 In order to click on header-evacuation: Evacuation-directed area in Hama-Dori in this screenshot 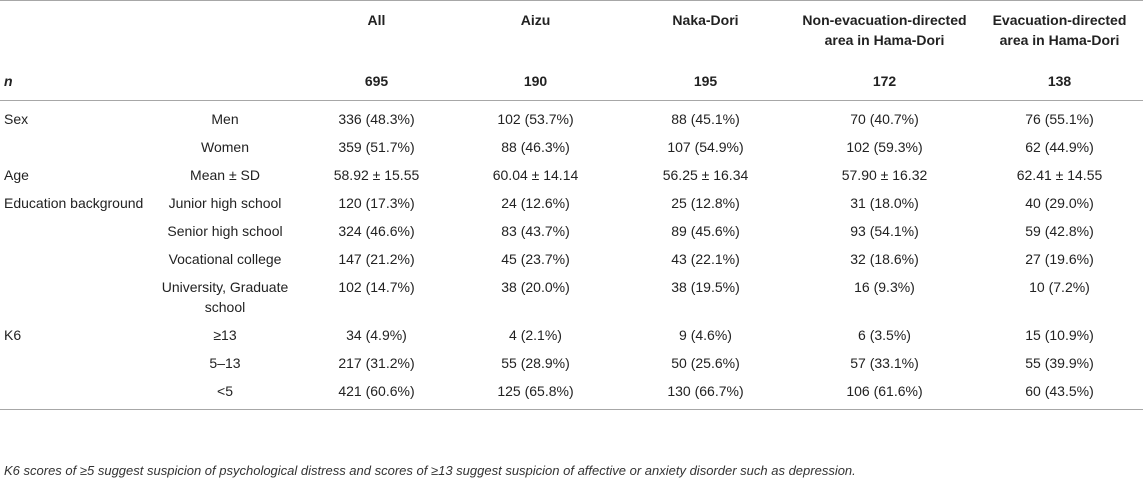, I will do `click(1059, 33)`.